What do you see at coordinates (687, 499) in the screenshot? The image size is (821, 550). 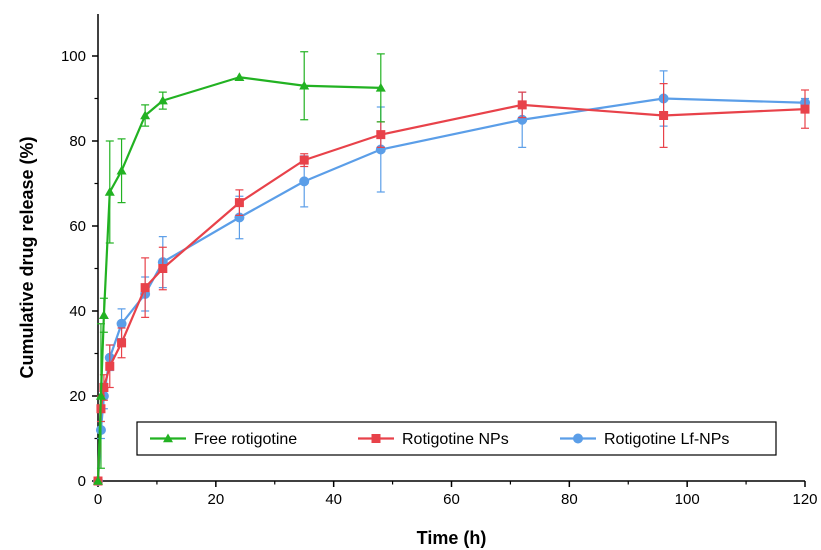 I see `x-tick-label: 100` at bounding box center [687, 499].